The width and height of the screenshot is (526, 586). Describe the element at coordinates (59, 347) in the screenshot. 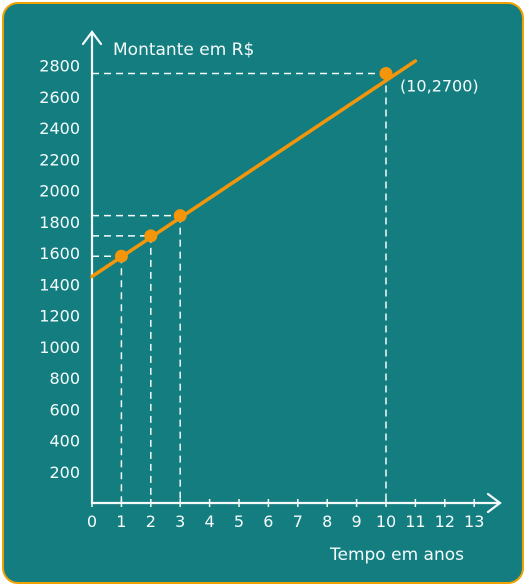

I see `y-tick-label: 1000` at that location.